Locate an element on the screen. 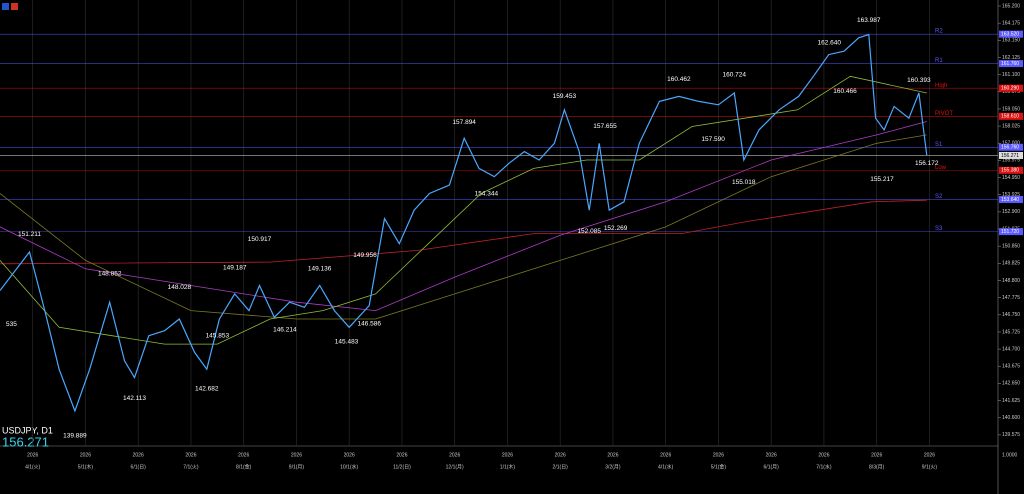 The image size is (1024, 494). price-annotation: 142.682 is located at coordinates (207, 389).